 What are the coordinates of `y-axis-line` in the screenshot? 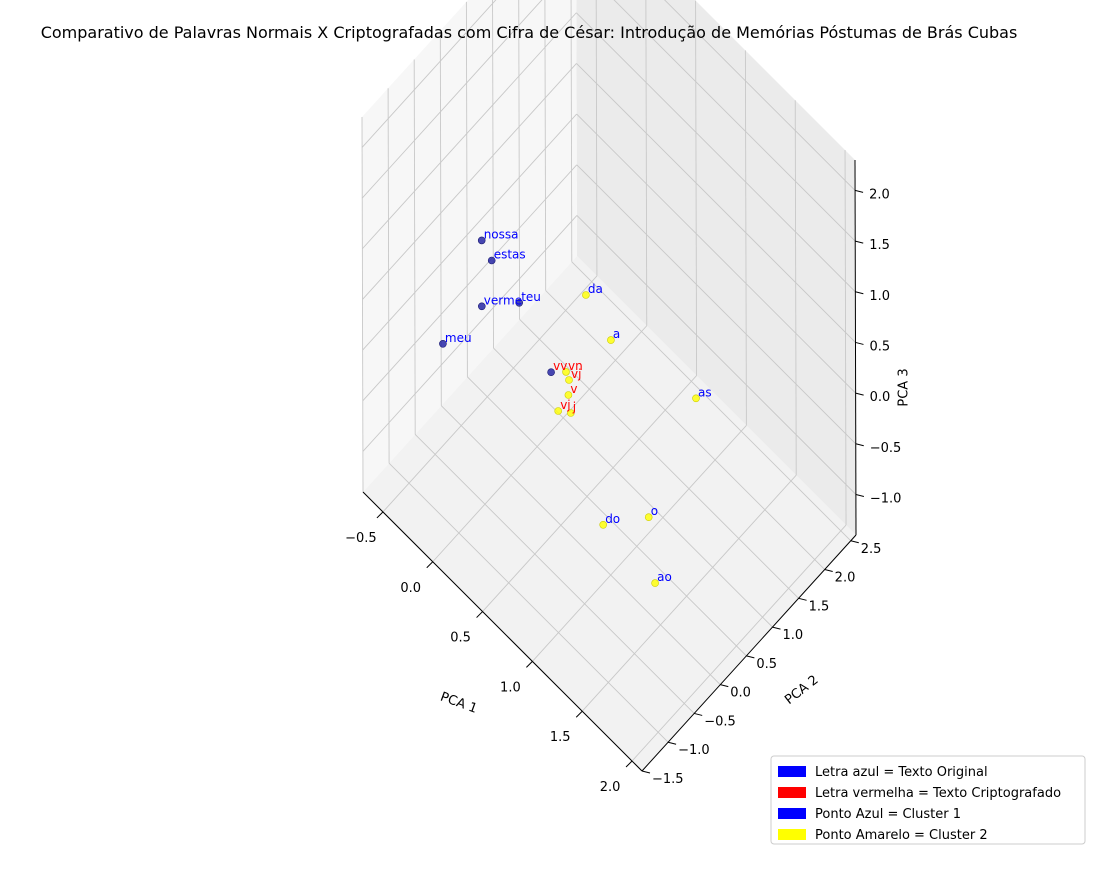 It's located at (749, 653).